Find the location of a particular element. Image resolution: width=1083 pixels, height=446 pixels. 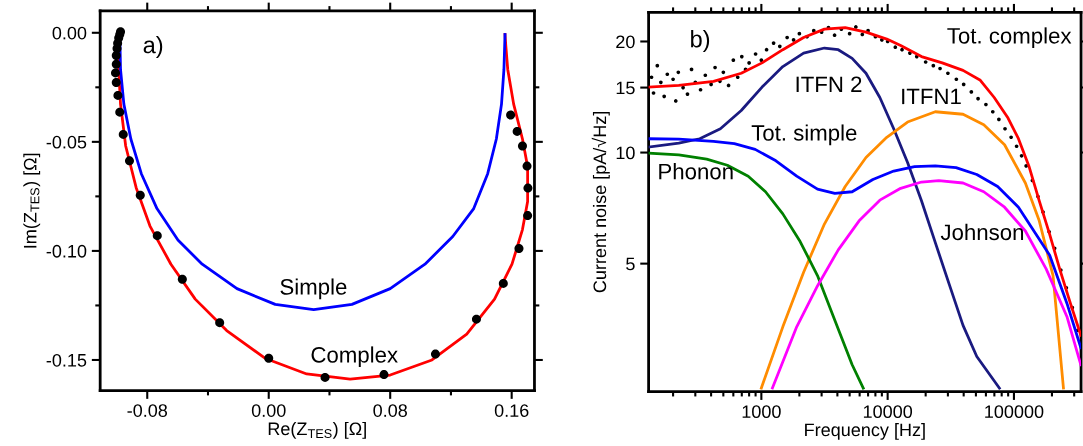

text: a) is located at coordinates (153, 47).